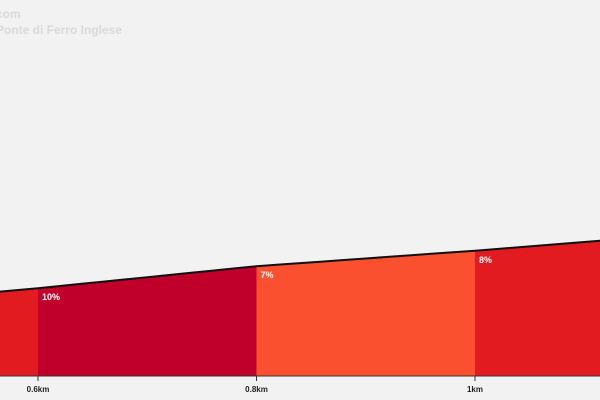 This screenshot has height=400, width=600. I want to click on gradient-label: 8%, so click(485, 260).